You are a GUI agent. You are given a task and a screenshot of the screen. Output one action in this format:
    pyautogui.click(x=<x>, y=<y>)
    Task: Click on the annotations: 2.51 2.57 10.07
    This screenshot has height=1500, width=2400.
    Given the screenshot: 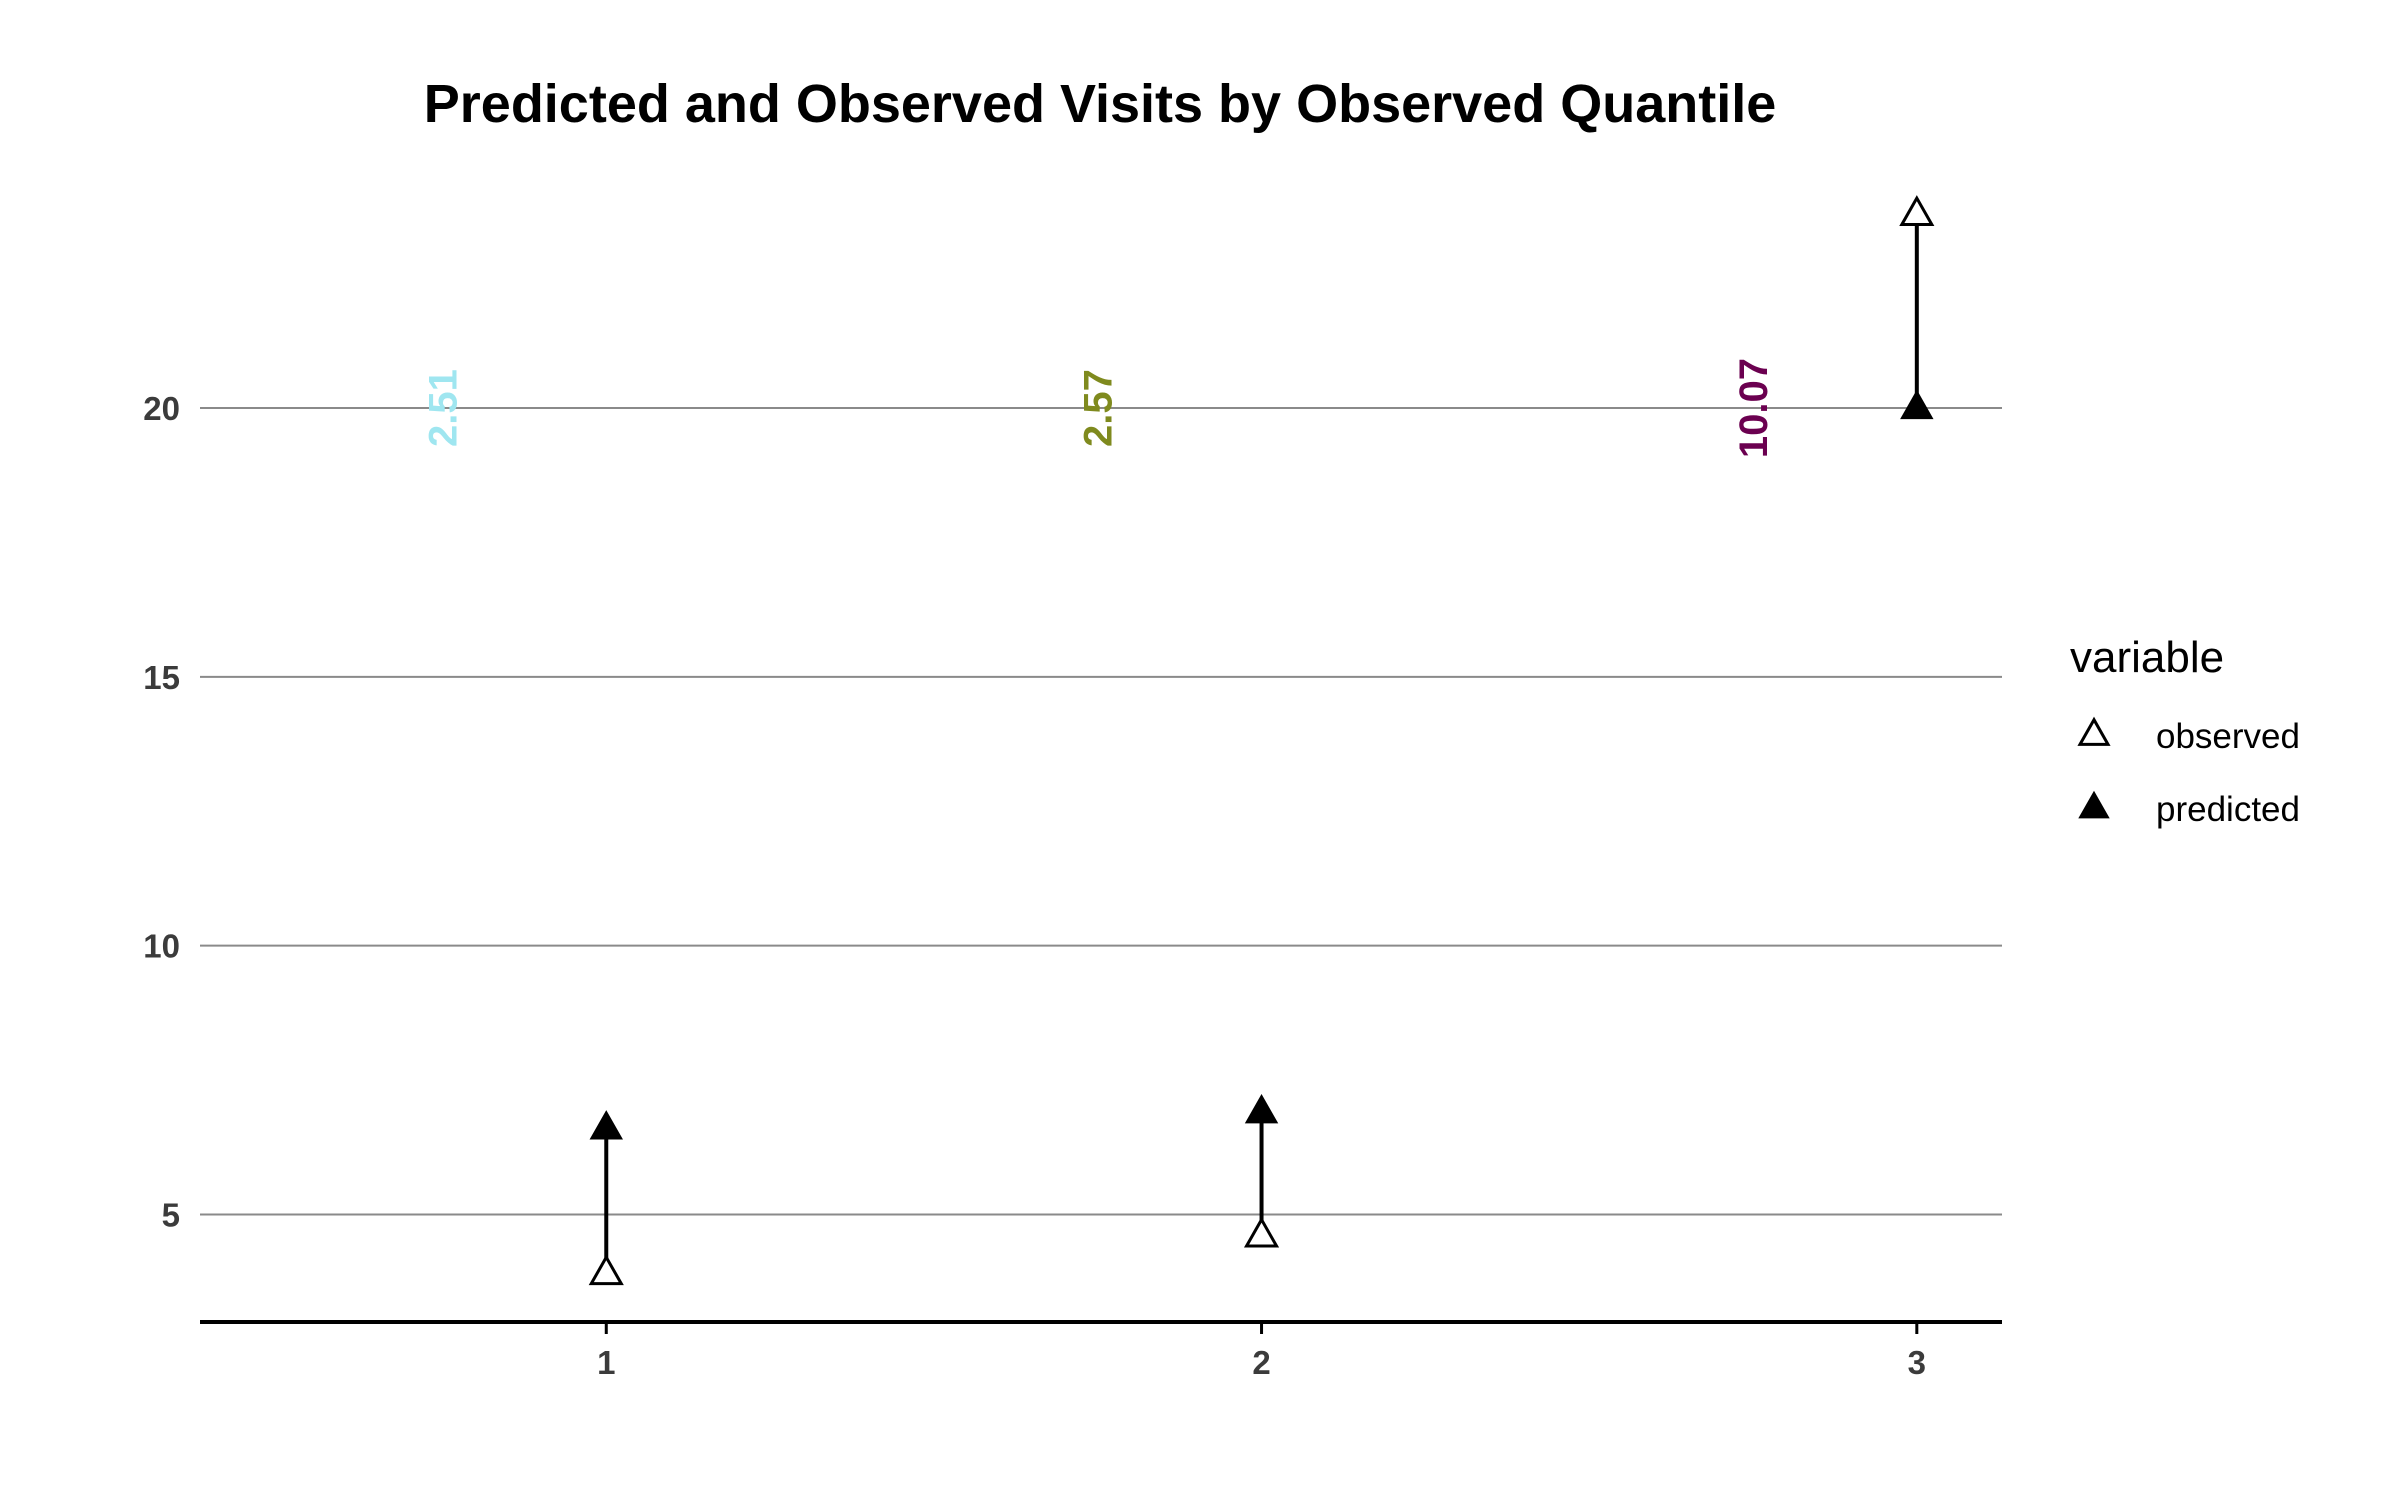 What is the action you would take?
    pyautogui.click(x=1098, y=408)
    